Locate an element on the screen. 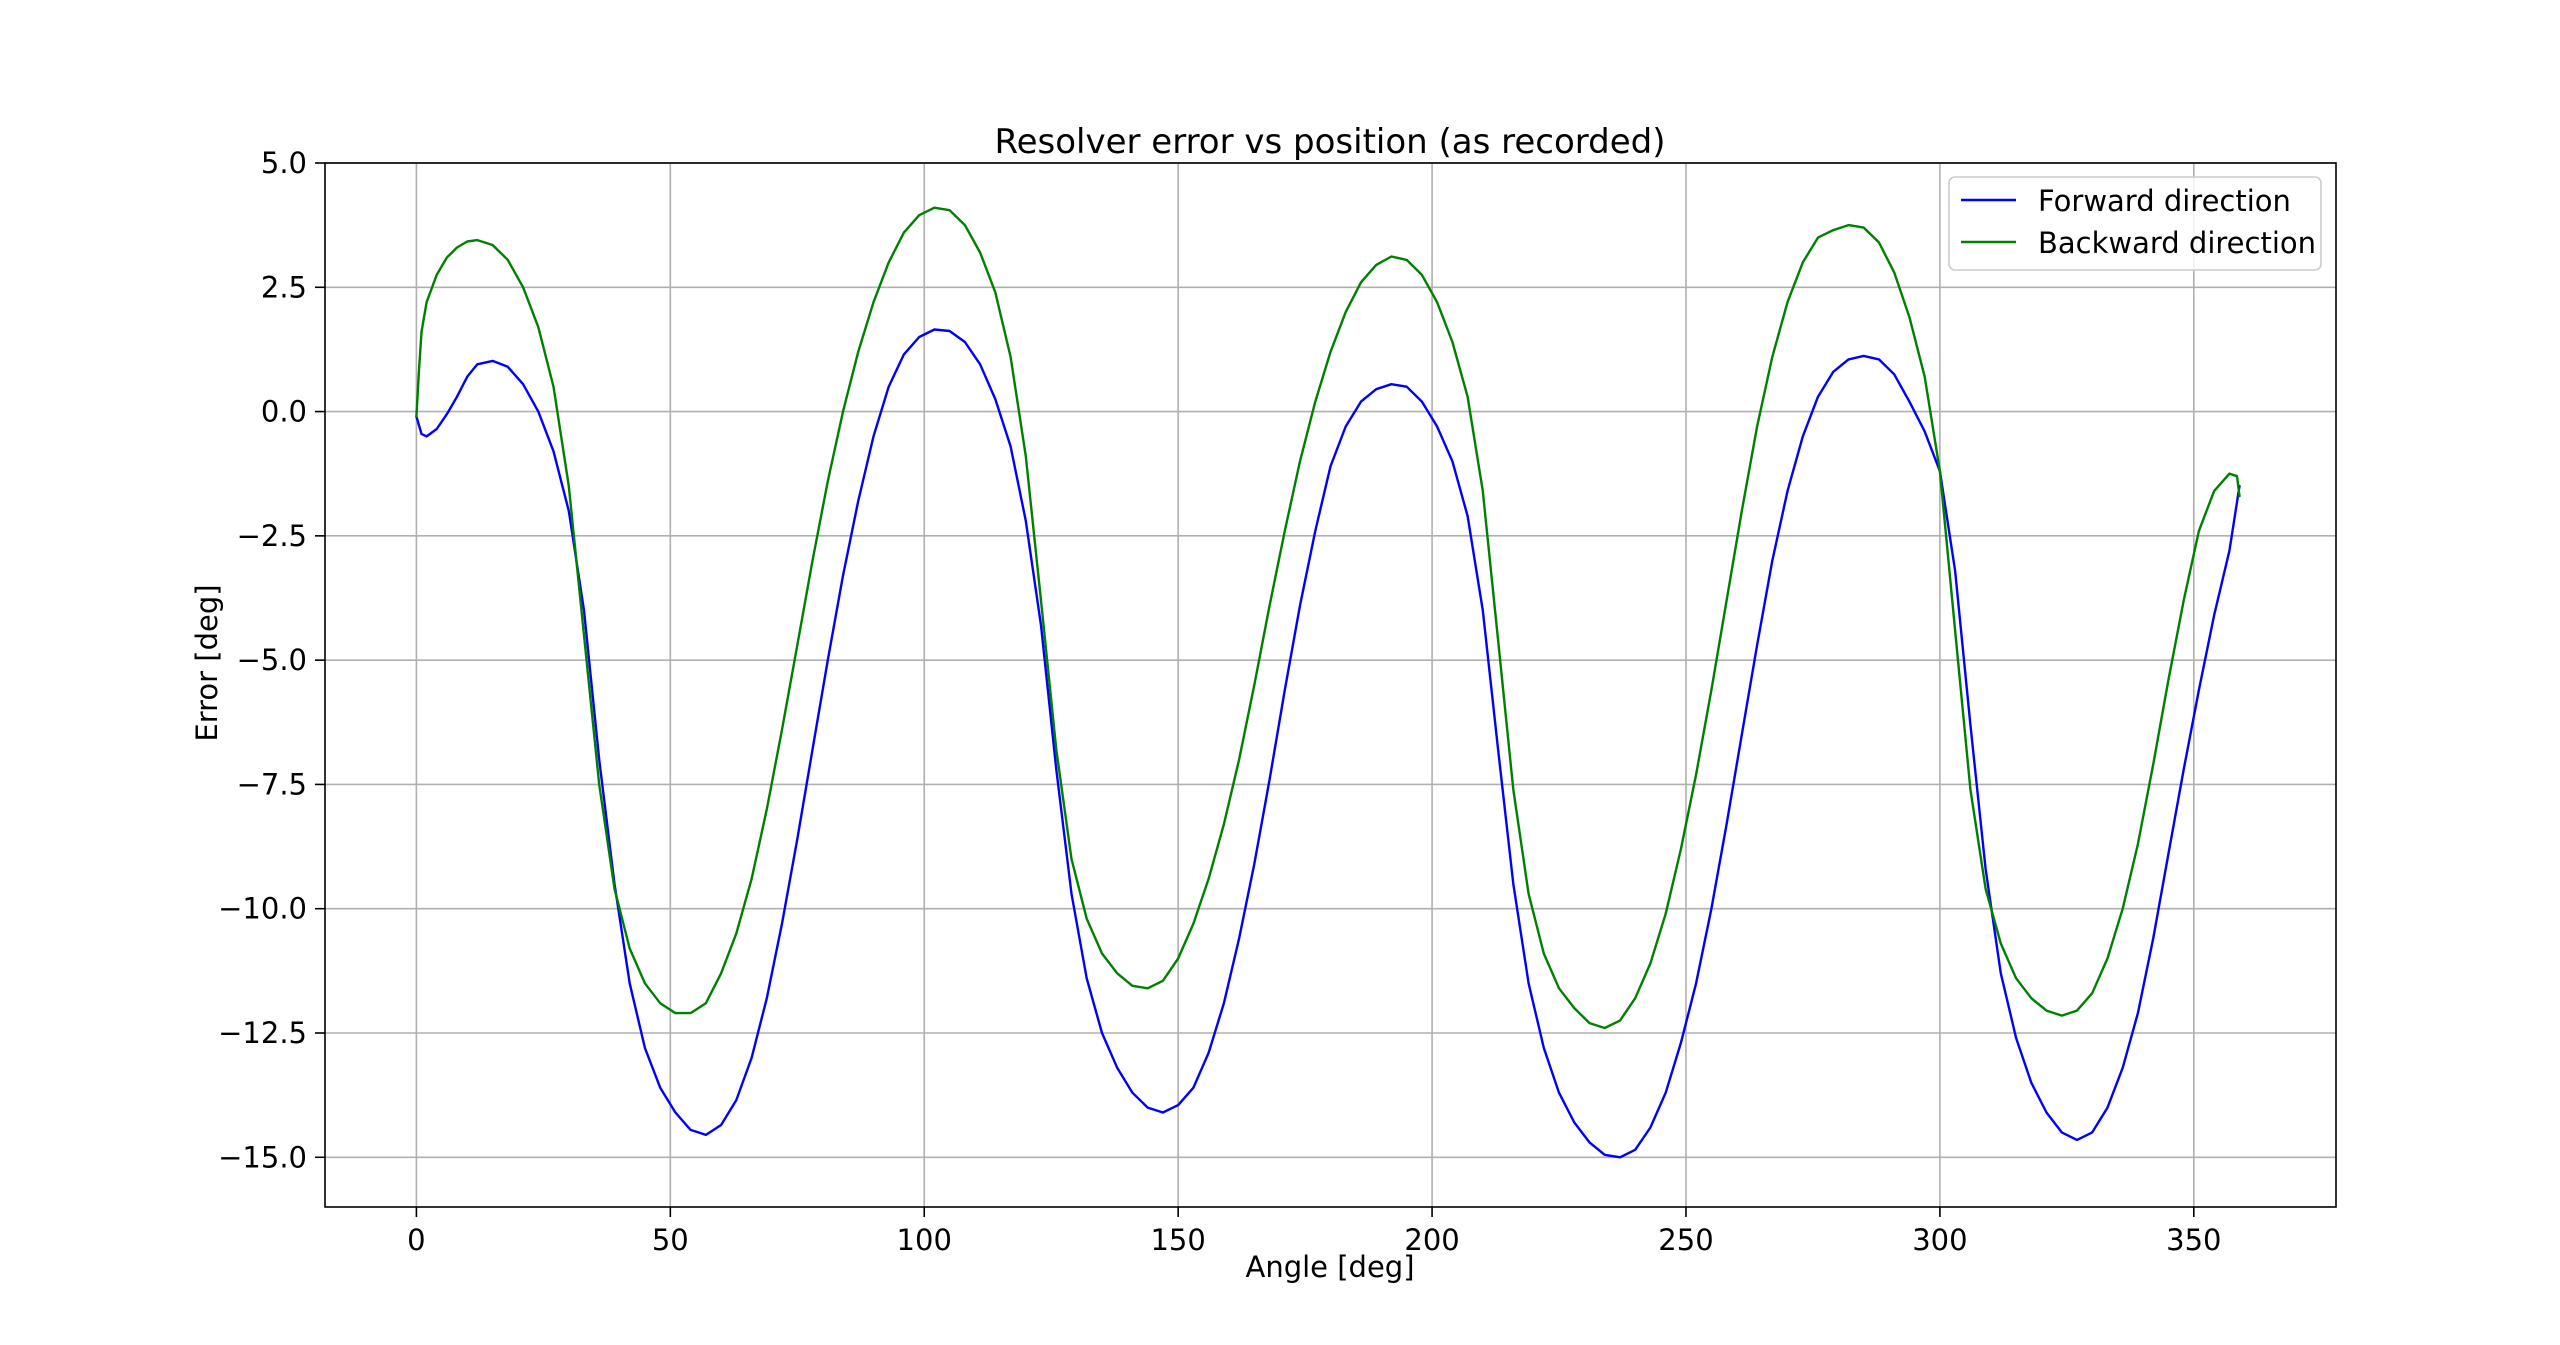 The image size is (2560, 1345). x-tick-label: 150 is located at coordinates (1177, 1240).